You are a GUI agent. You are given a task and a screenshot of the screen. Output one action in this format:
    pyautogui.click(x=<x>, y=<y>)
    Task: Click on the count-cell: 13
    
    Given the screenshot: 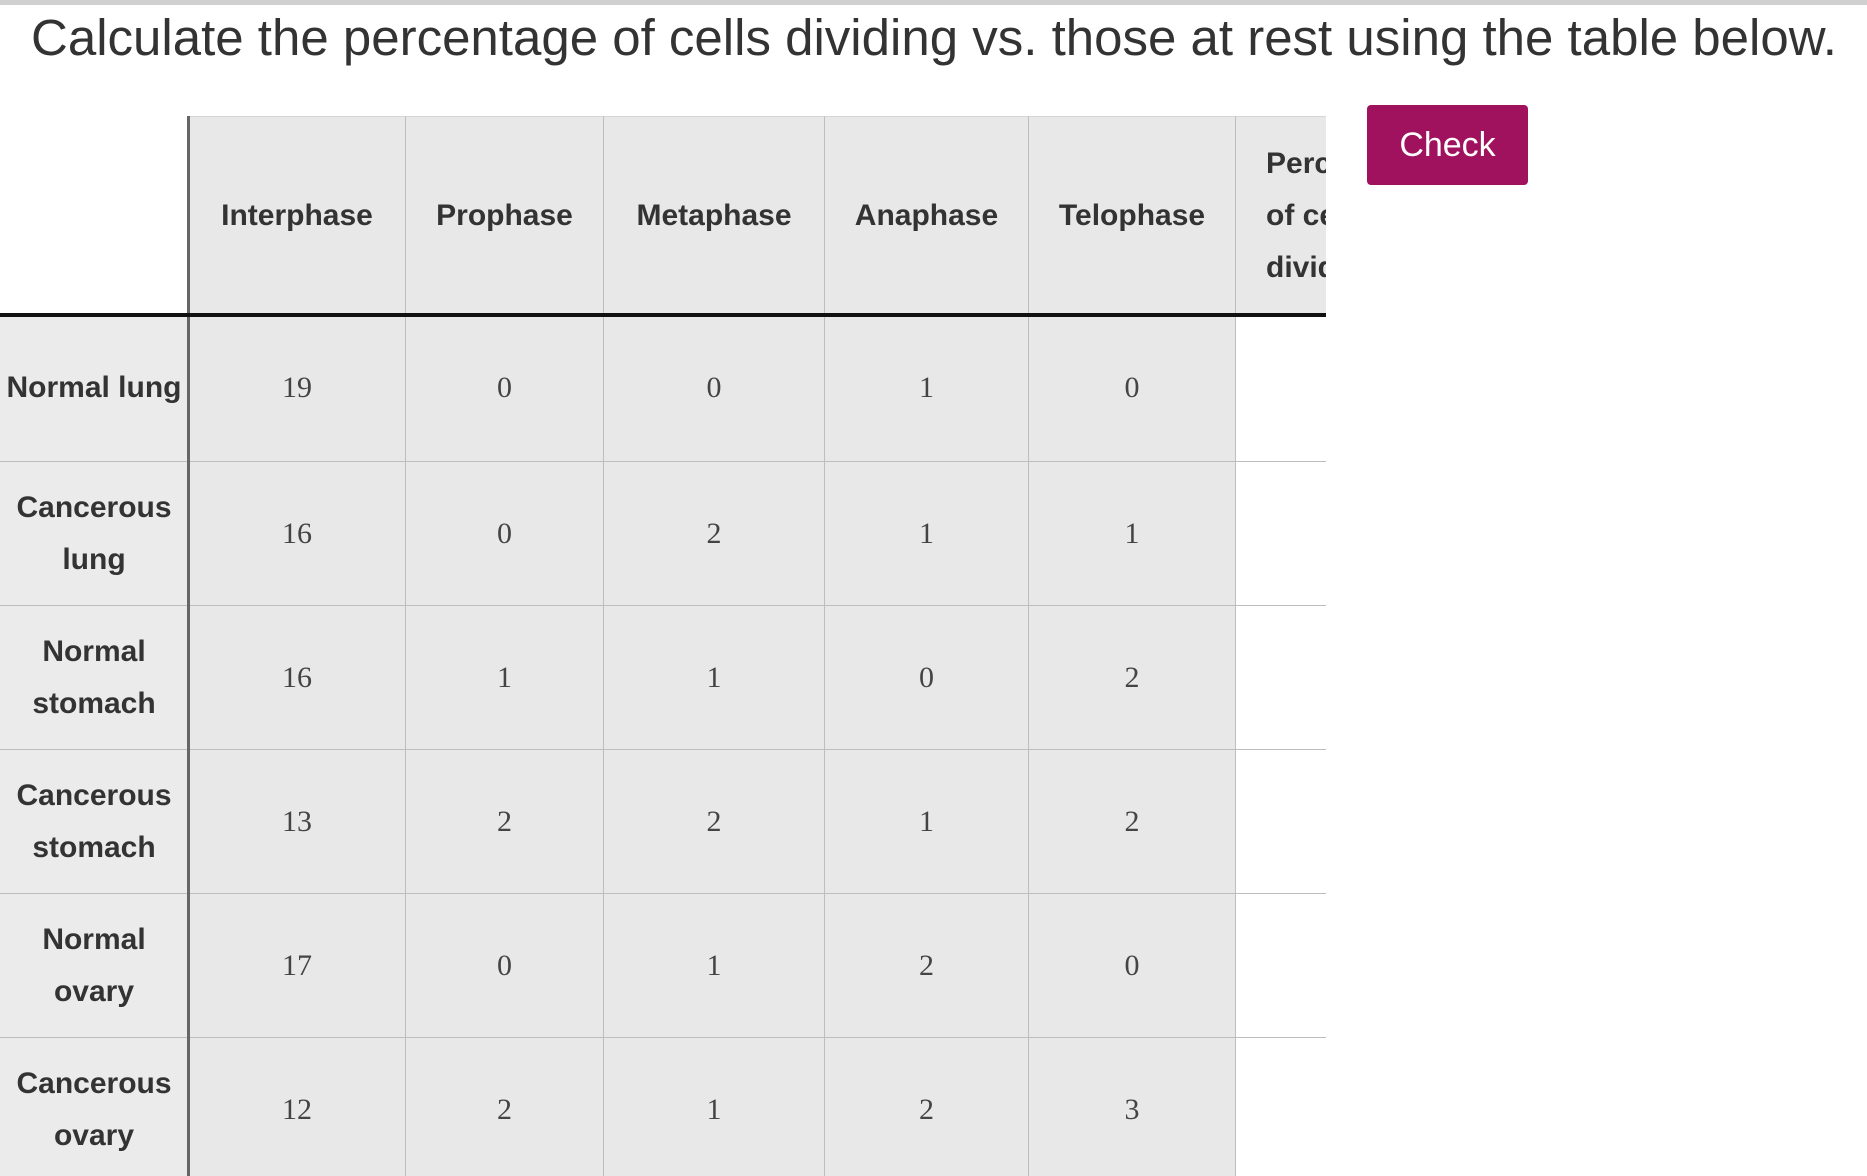 What is the action you would take?
    pyautogui.click(x=297, y=822)
    